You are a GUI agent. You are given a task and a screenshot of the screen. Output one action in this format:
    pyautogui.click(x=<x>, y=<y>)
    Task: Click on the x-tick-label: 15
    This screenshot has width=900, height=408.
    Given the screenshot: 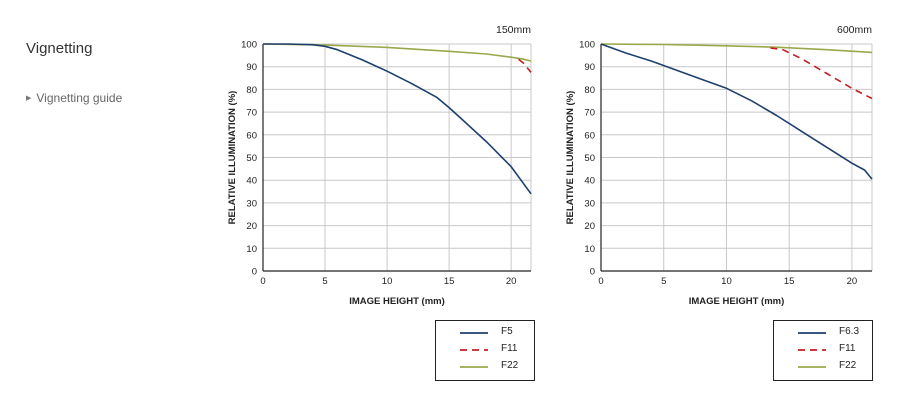 What is the action you would take?
    pyautogui.click(x=449, y=281)
    